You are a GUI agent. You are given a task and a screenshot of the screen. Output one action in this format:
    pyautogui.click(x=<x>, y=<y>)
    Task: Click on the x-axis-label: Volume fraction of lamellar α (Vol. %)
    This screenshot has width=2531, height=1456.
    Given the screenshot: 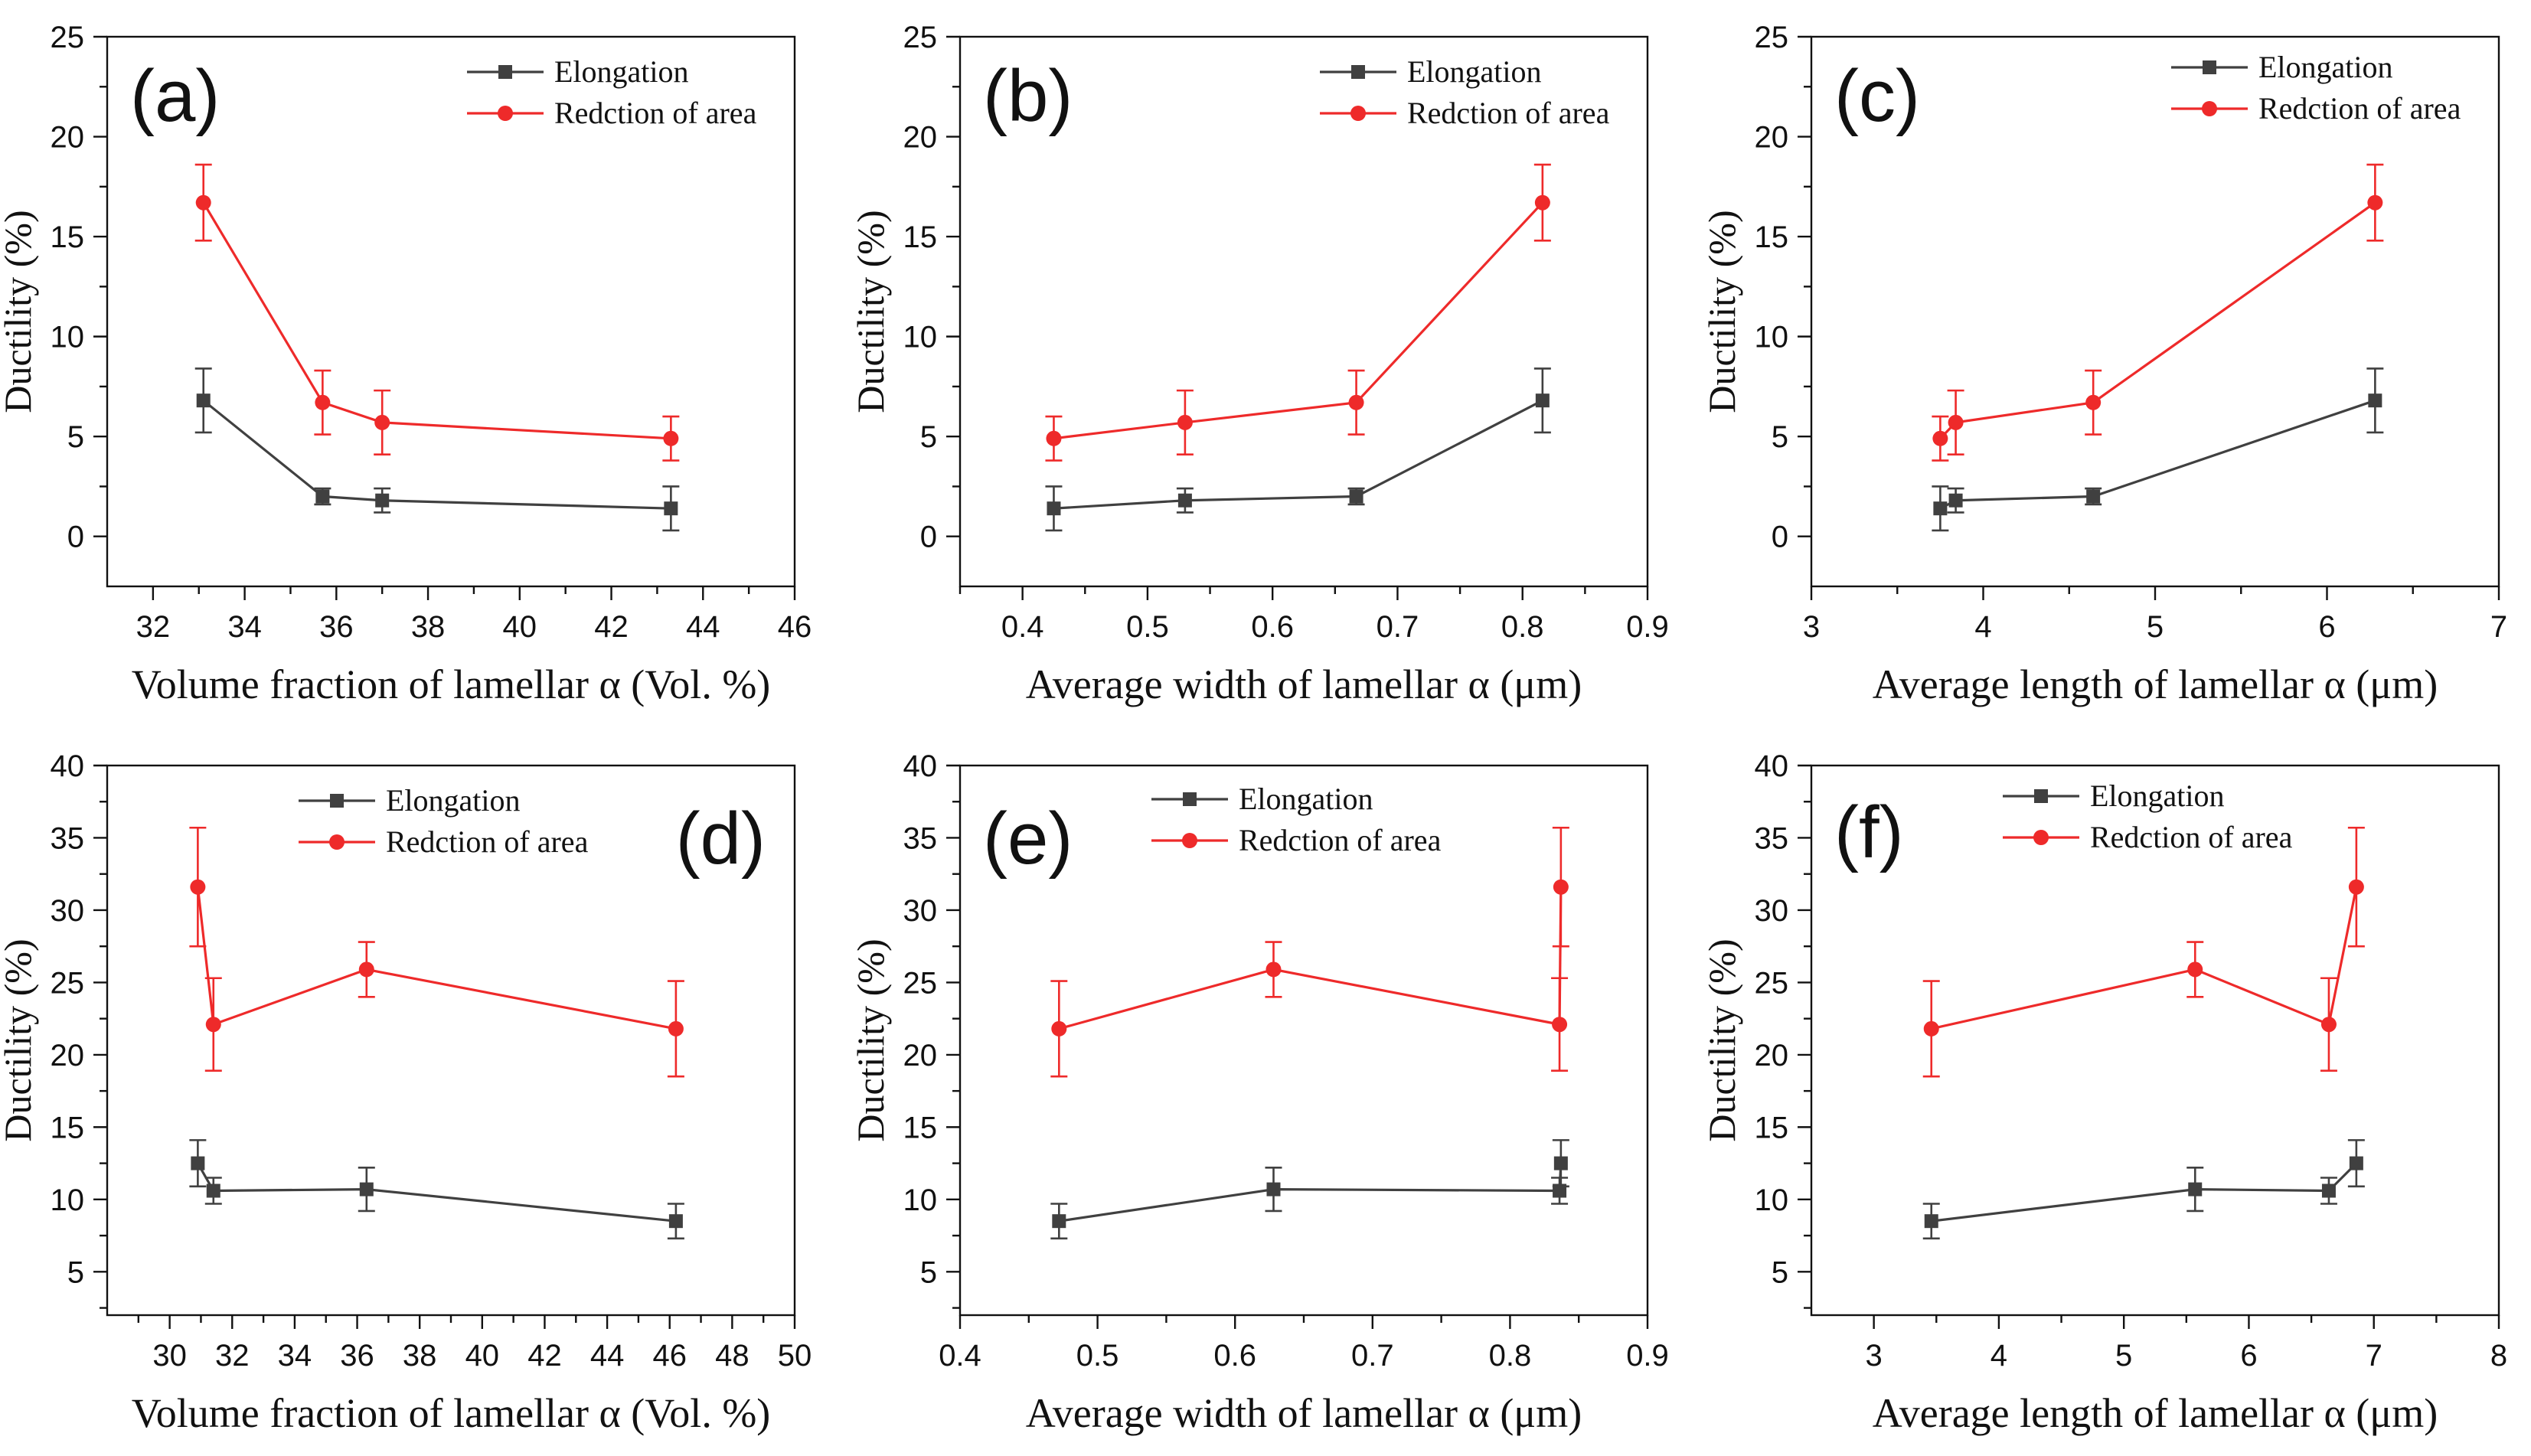 What is the action you would take?
    pyautogui.click(x=452, y=684)
    